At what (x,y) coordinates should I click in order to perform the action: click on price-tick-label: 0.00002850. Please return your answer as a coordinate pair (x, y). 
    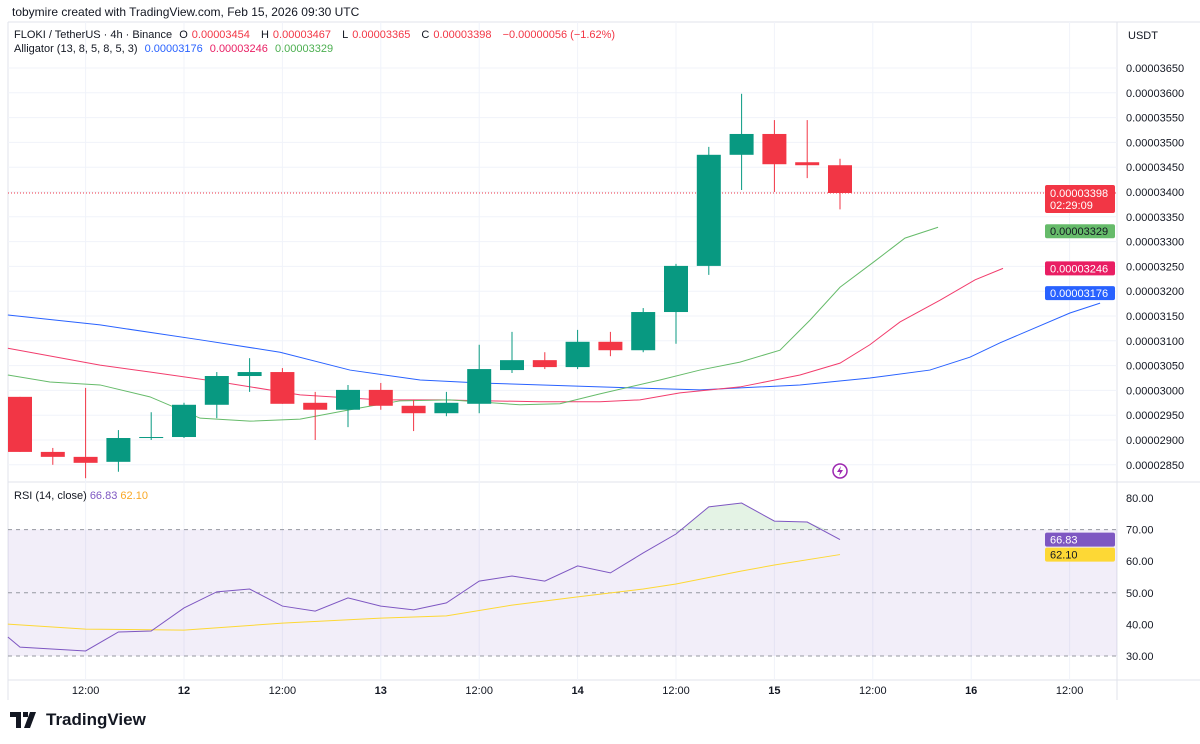
    Looking at the image, I should click on (1155, 466).